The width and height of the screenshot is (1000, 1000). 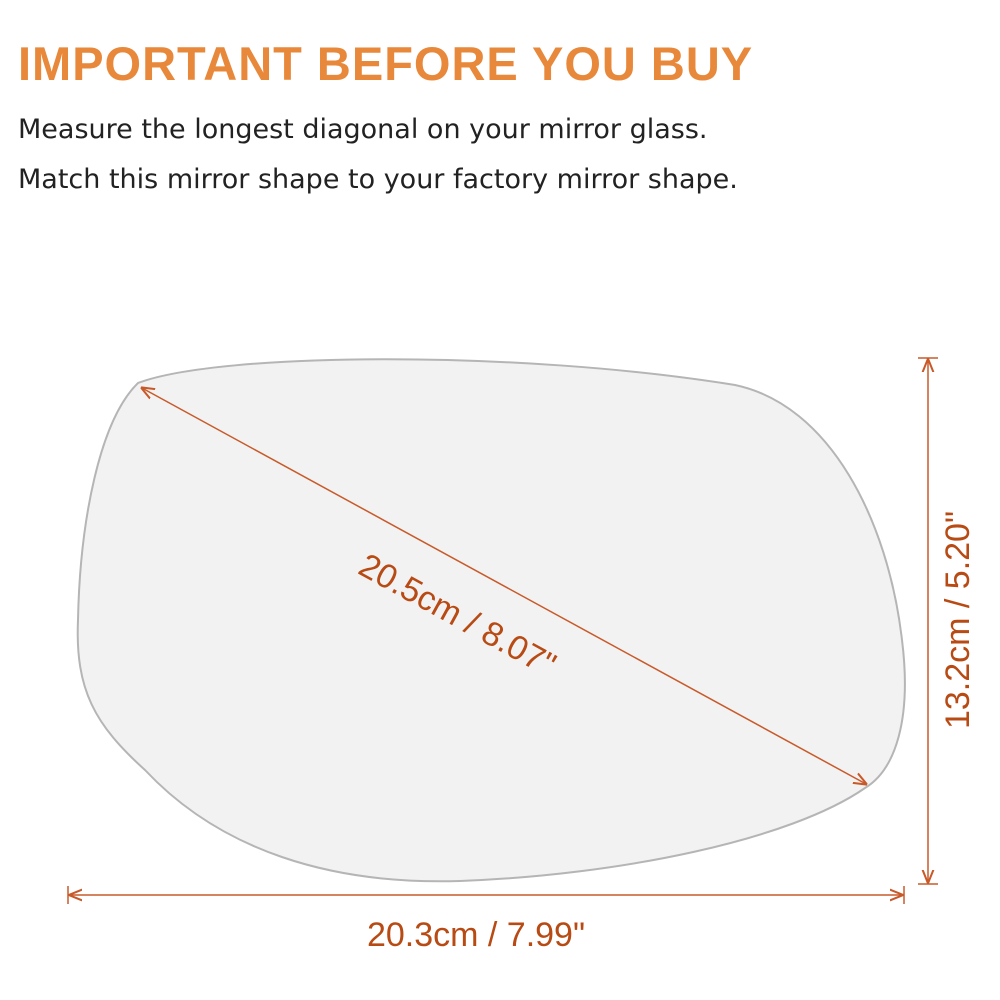 What do you see at coordinates (476, 935) in the screenshot?
I see `width-dimension-label: 20.3cm / 7.99"` at bounding box center [476, 935].